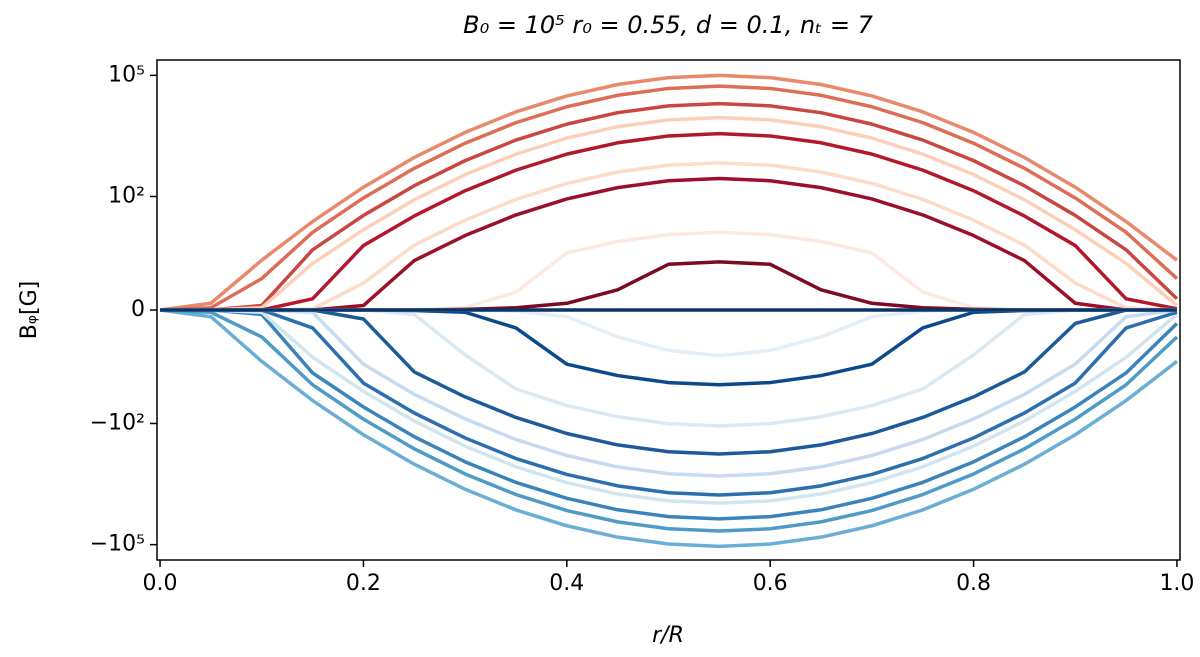 The image size is (1200, 657). What do you see at coordinates (126, 74) in the screenshot?
I see `y-tick-label: 10⁵` at bounding box center [126, 74].